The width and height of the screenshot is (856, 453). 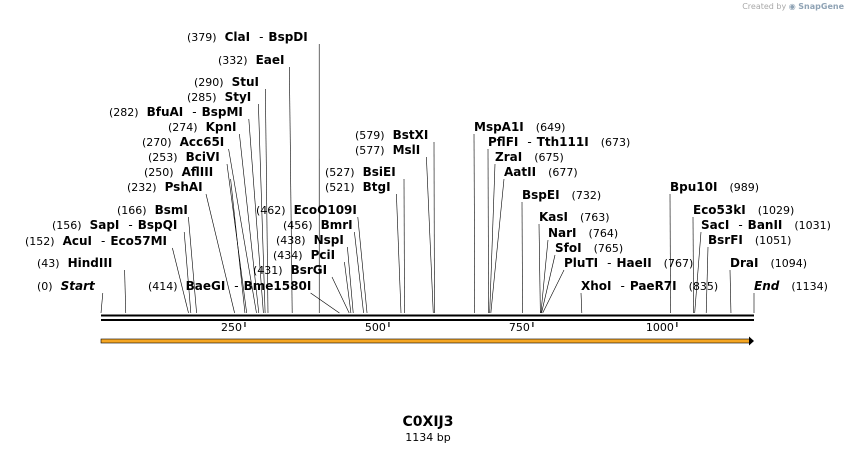 What do you see at coordinates (529, 157) in the screenshot?
I see `site-label: ZraI (675)` at bounding box center [529, 157].